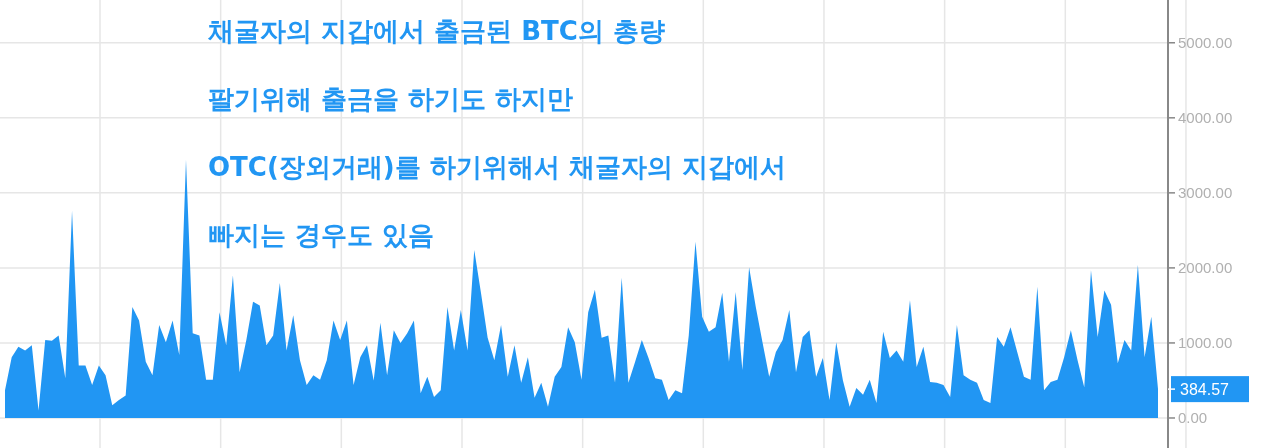 The height and width of the screenshot is (448, 1280). What do you see at coordinates (1205, 42) in the screenshot?
I see `y-tick-label: 5000.00` at bounding box center [1205, 42].